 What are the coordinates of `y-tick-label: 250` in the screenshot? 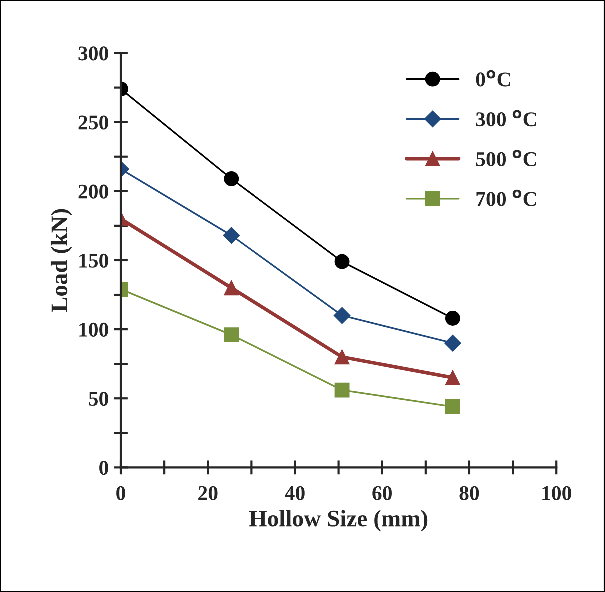 It's located at (93, 123).